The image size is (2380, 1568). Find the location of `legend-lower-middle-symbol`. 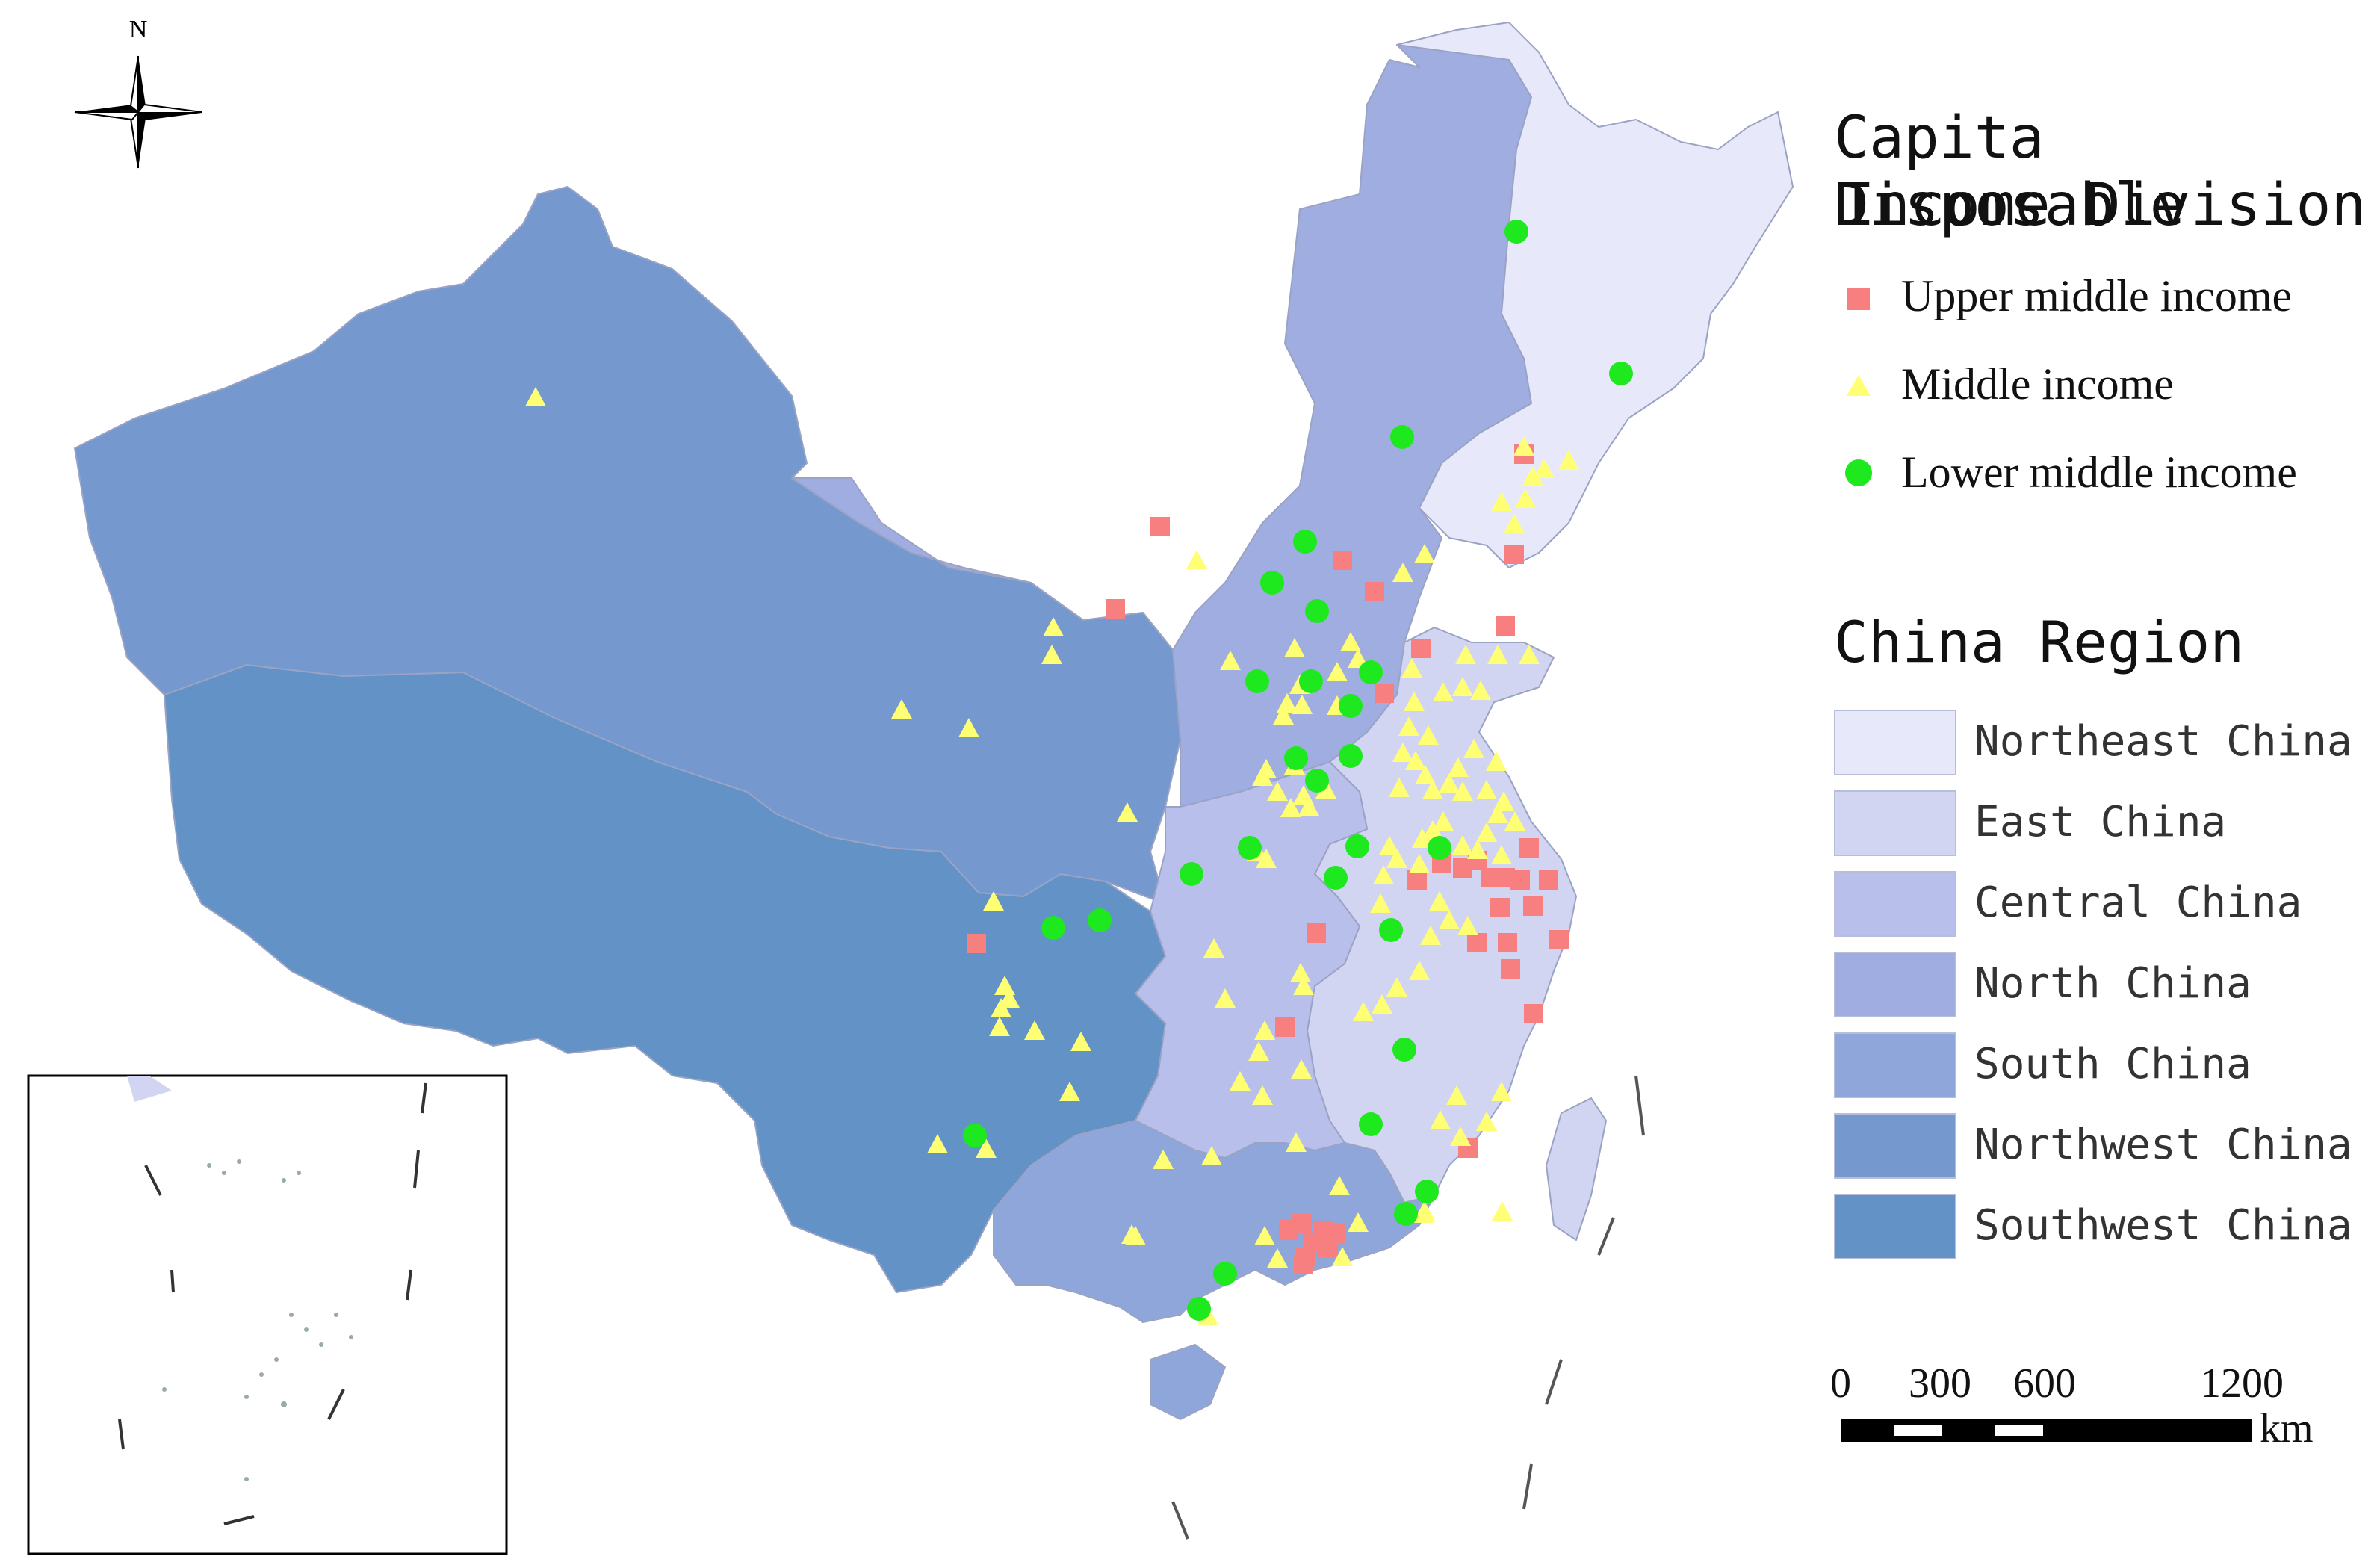

legend-lower-middle-symbol is located at coordinates (1858, 473).